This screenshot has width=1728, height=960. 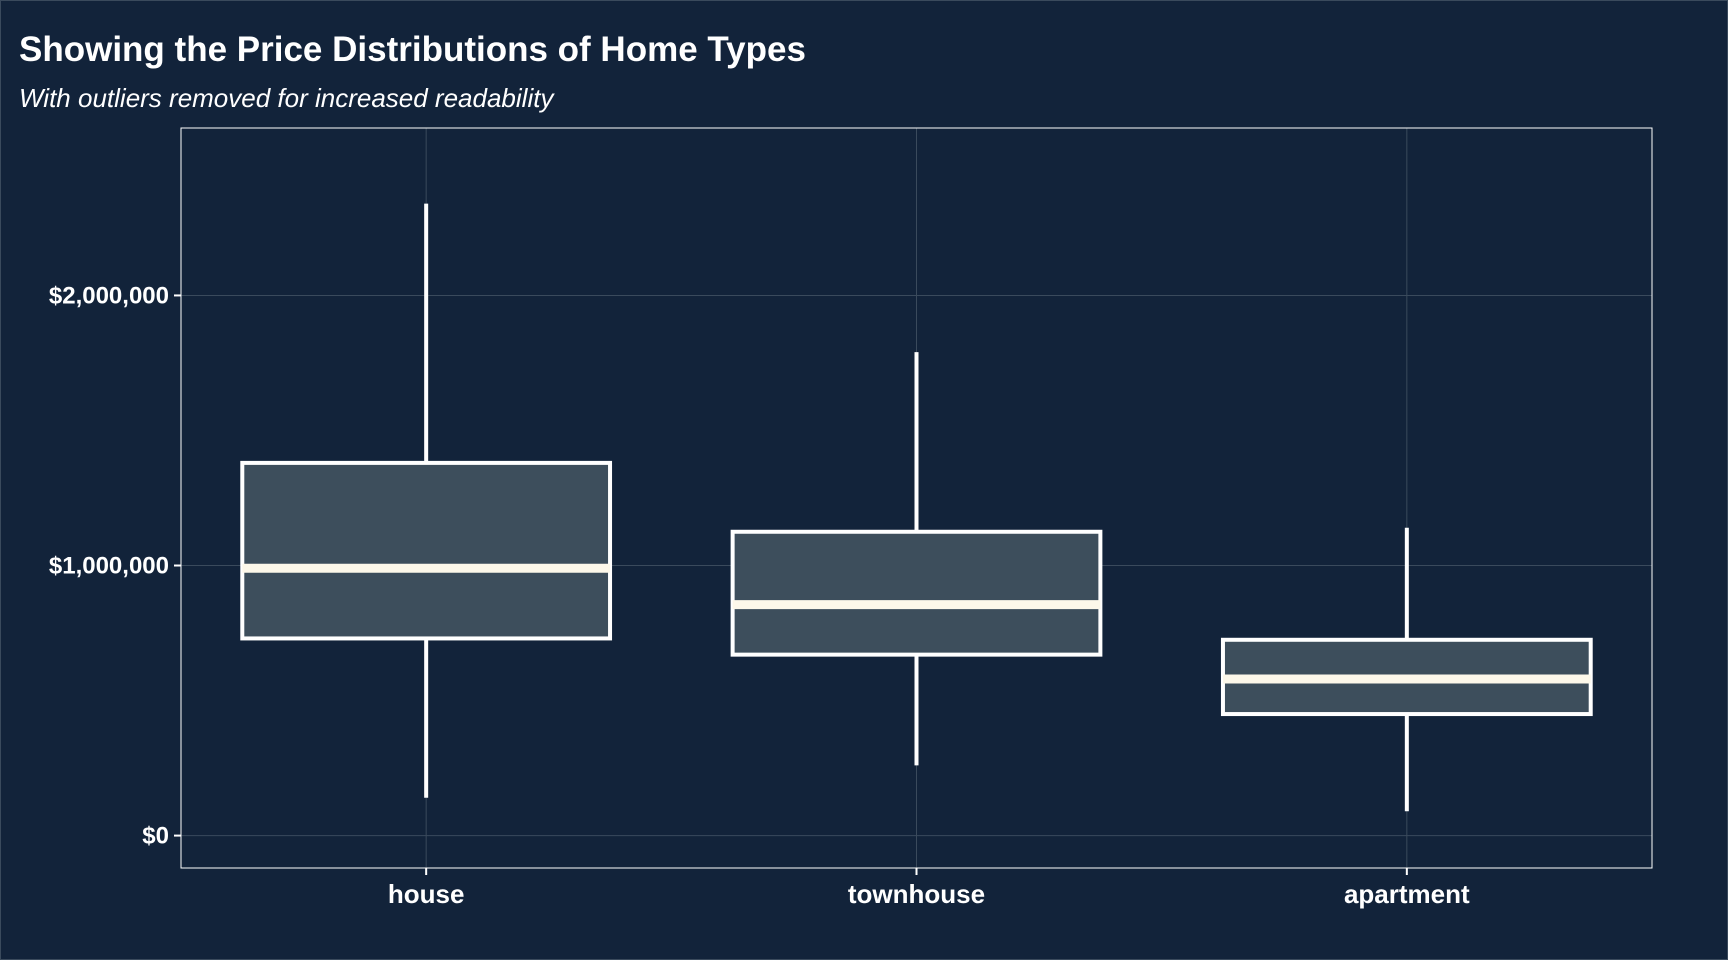 I want to click on box-apartment, so click(x=1406, y=669).